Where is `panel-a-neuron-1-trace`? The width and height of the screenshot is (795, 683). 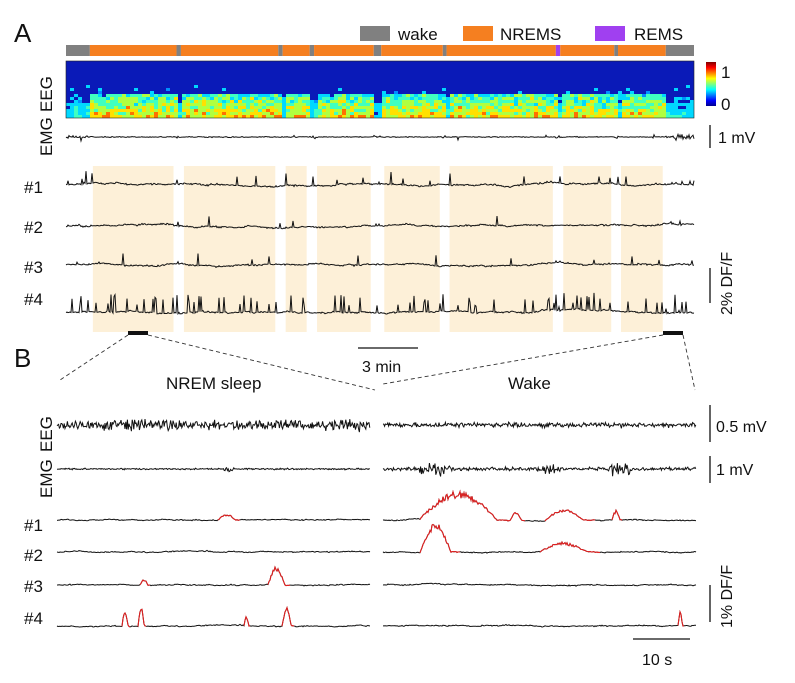
panel-a-neuron-1-trace is located at coordinates (380, 179).